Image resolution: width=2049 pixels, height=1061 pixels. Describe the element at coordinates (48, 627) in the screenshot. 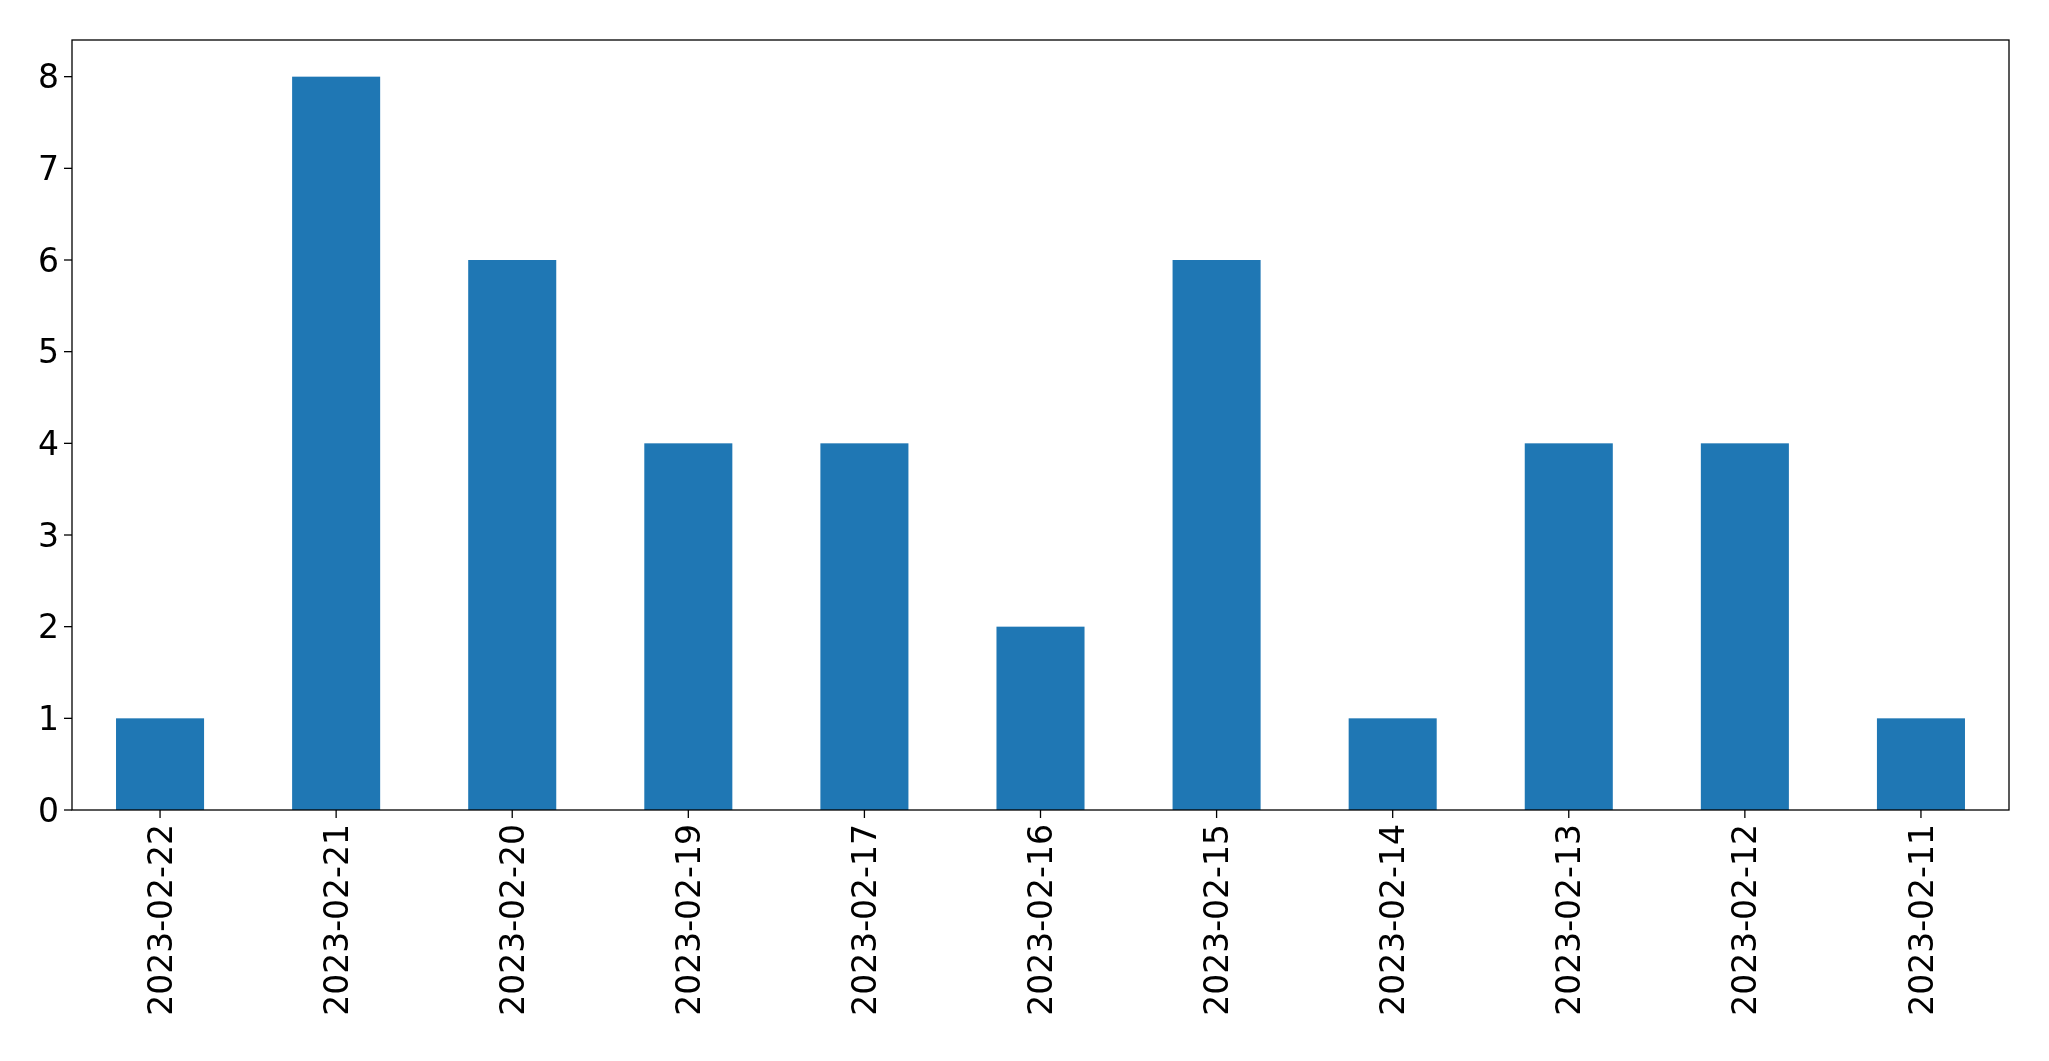

I see `y-tick-label: 2` at that location.